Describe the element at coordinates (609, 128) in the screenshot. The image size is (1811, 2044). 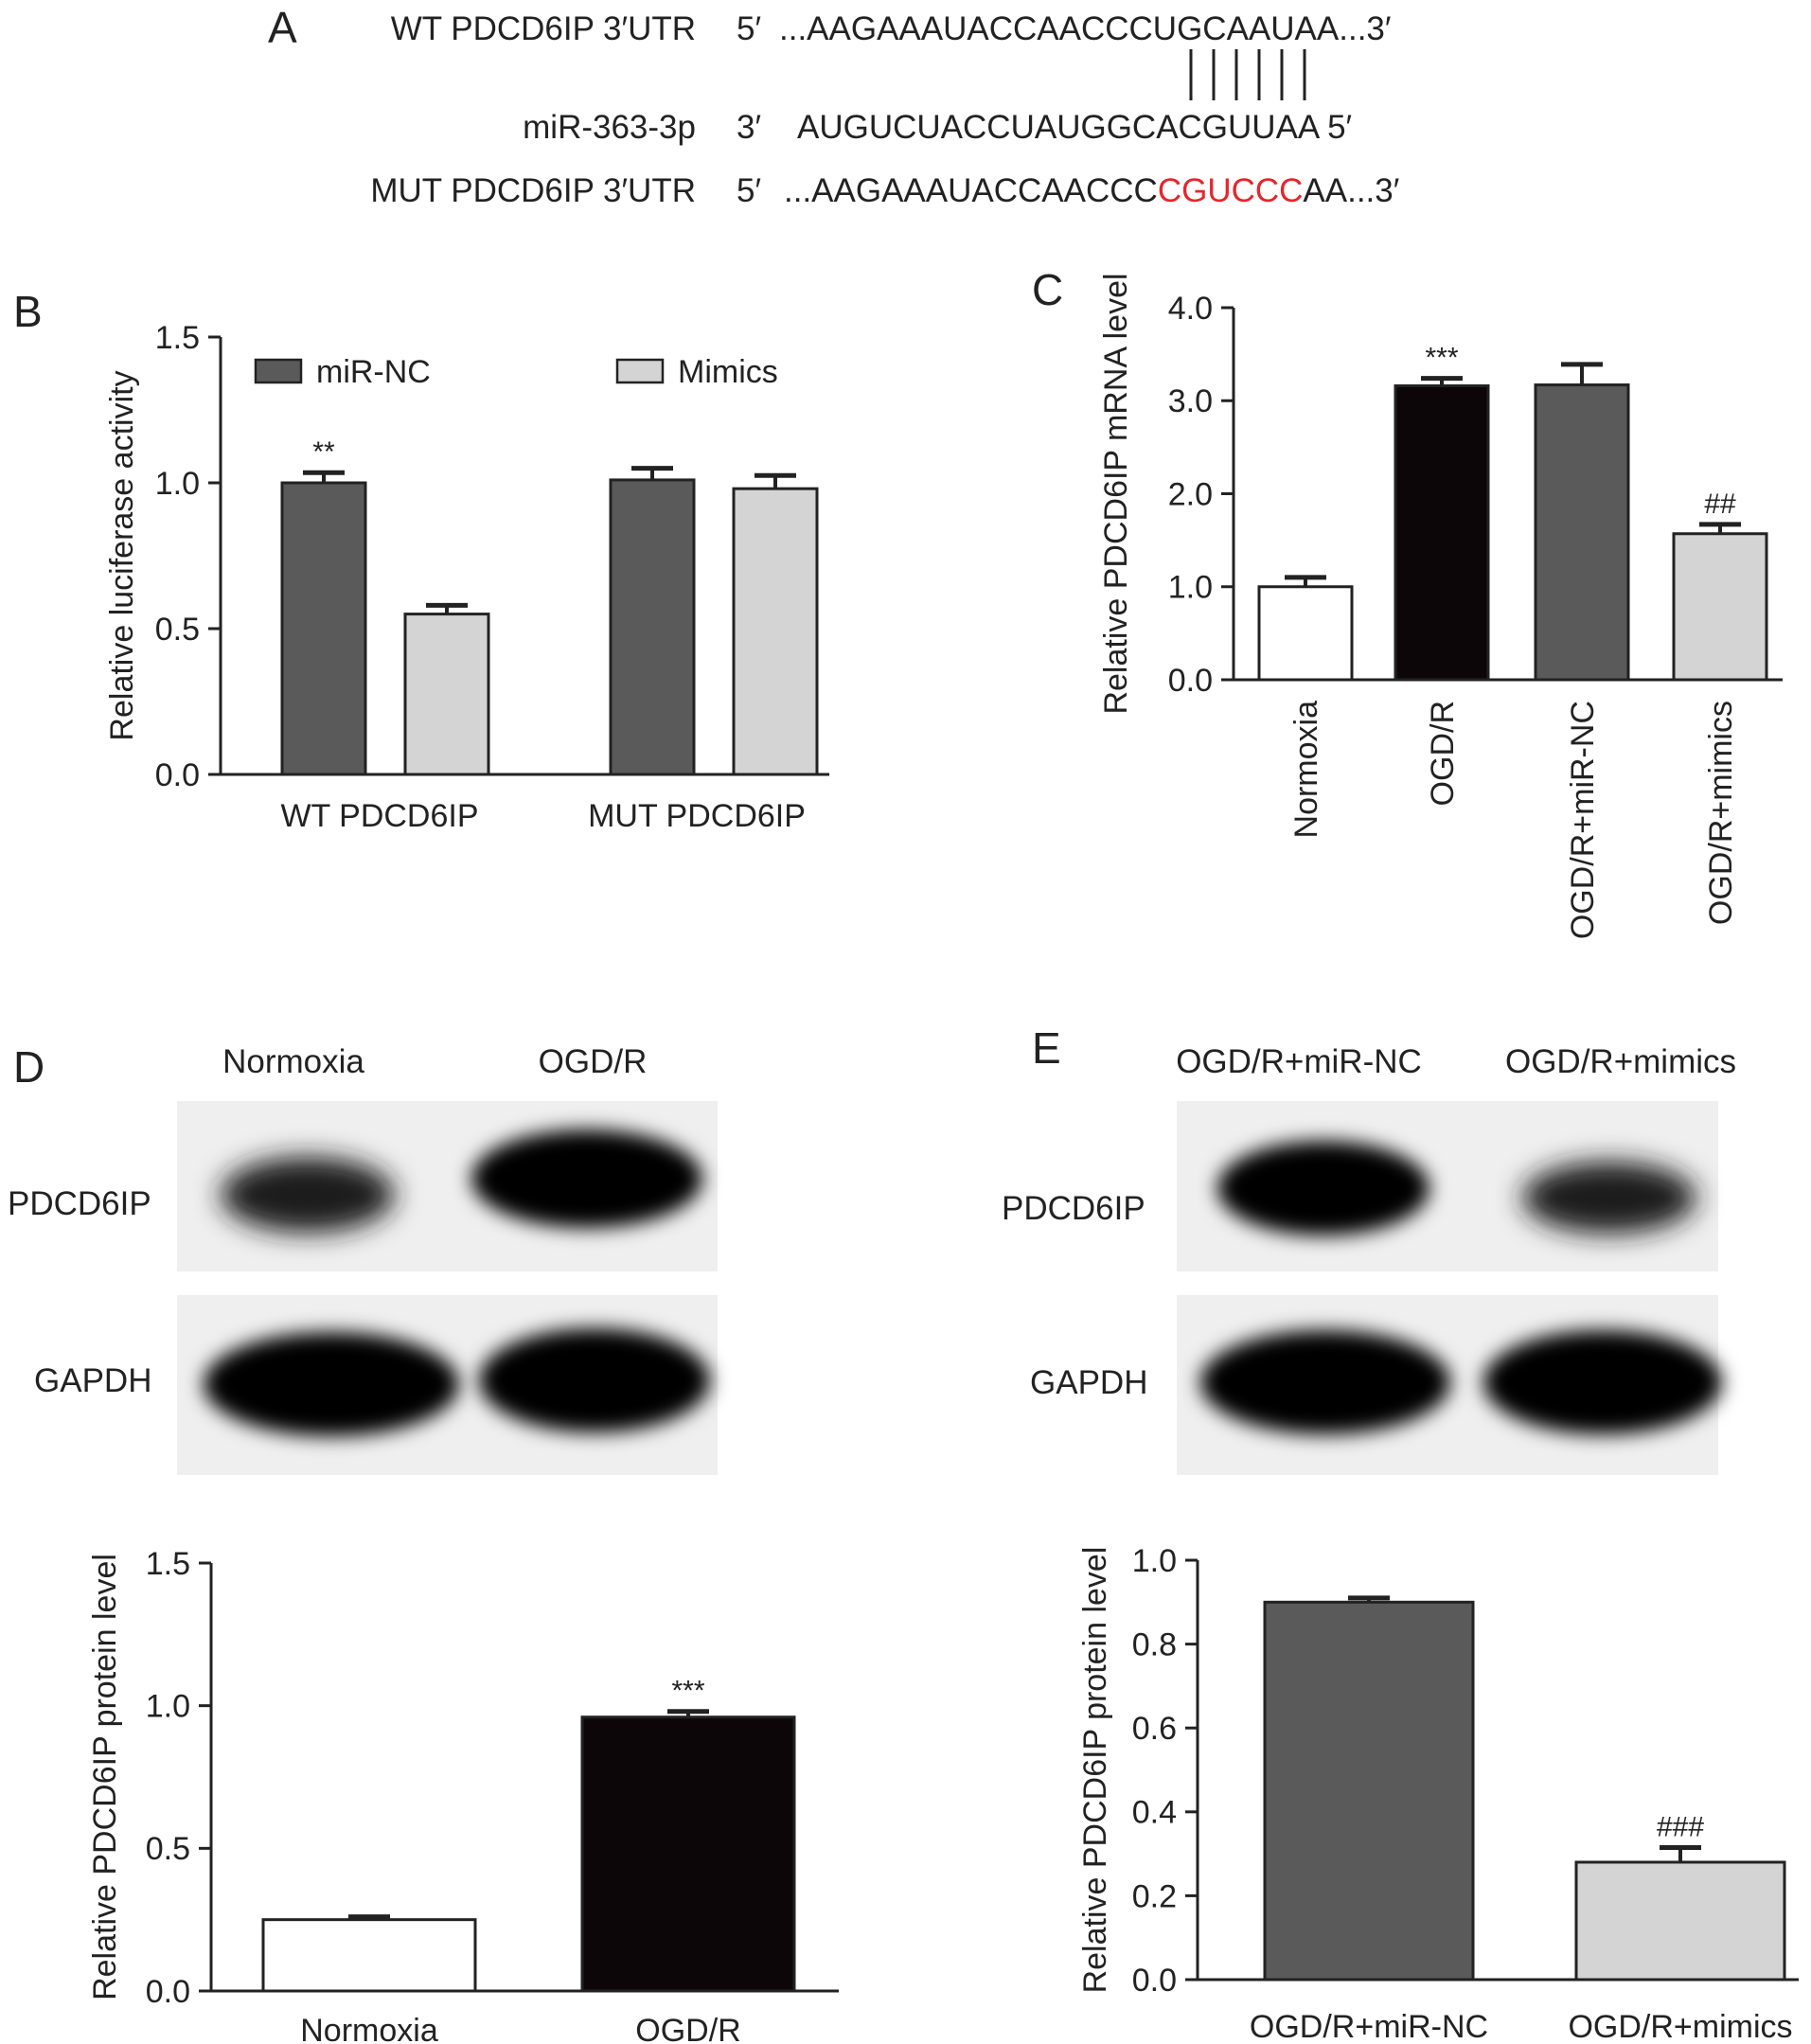
I see `mirna-label: miR-363-3p` at that location.